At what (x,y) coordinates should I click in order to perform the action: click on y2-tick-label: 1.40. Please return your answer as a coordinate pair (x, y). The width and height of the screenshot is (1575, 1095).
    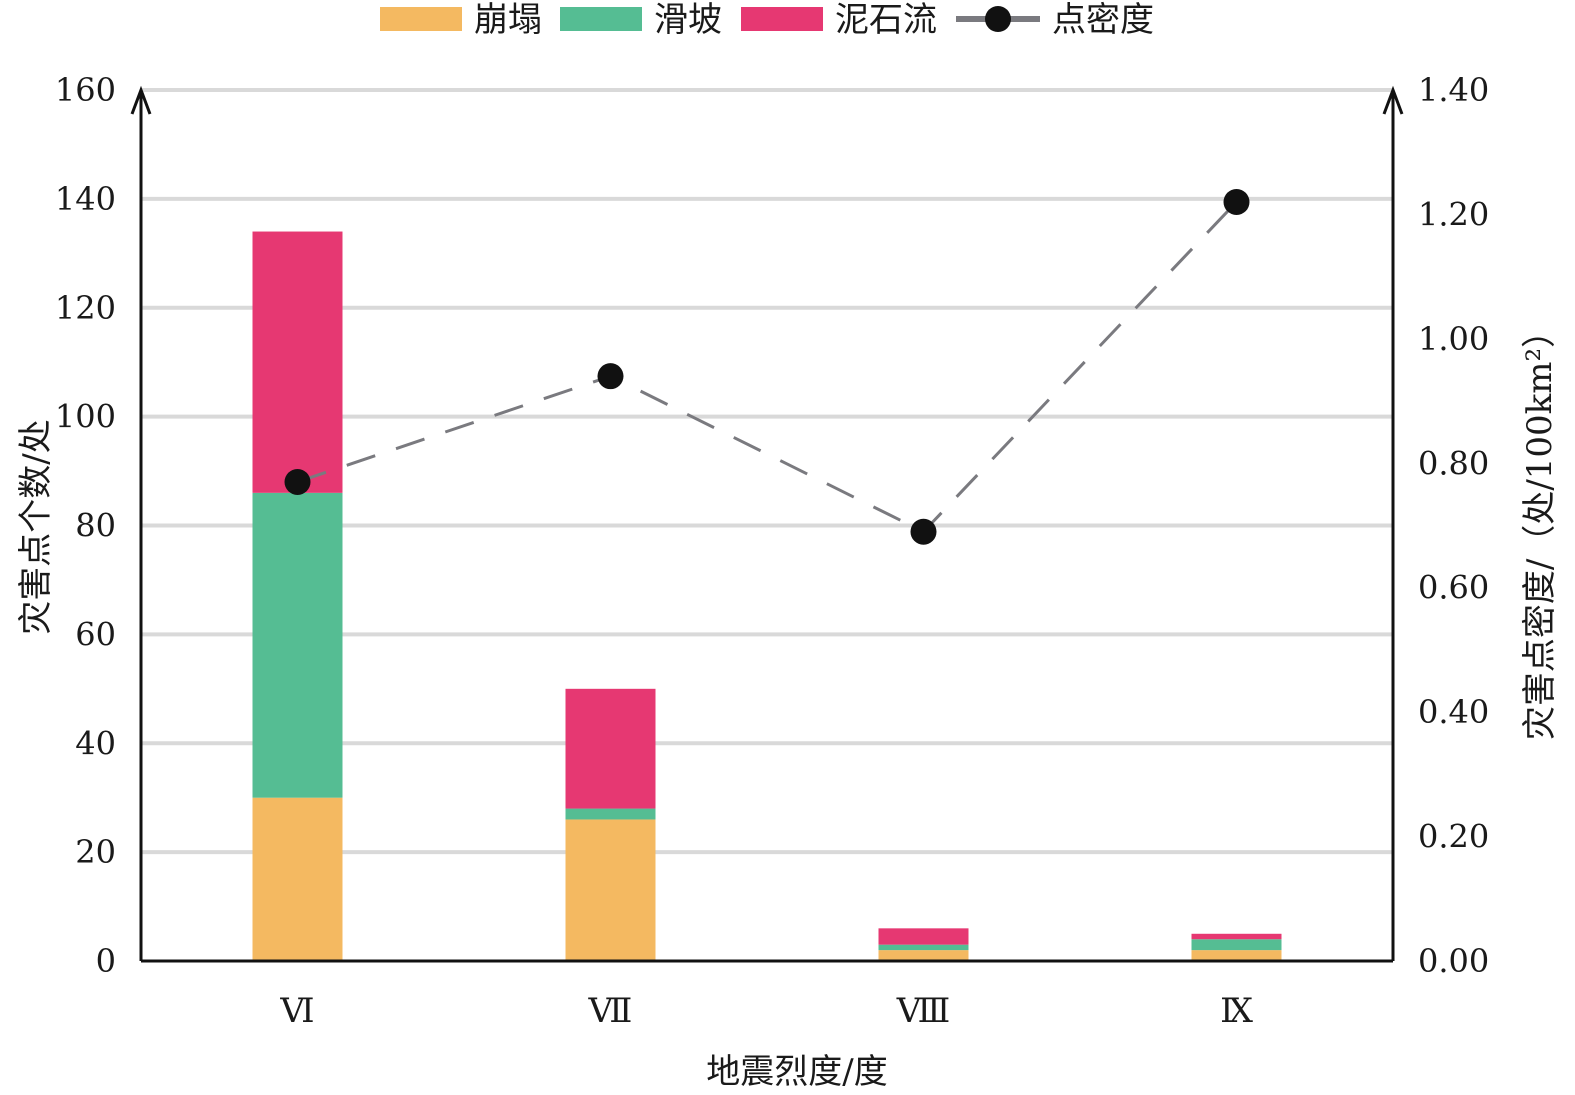
    Looking at the image, I should click on (1453, 90).